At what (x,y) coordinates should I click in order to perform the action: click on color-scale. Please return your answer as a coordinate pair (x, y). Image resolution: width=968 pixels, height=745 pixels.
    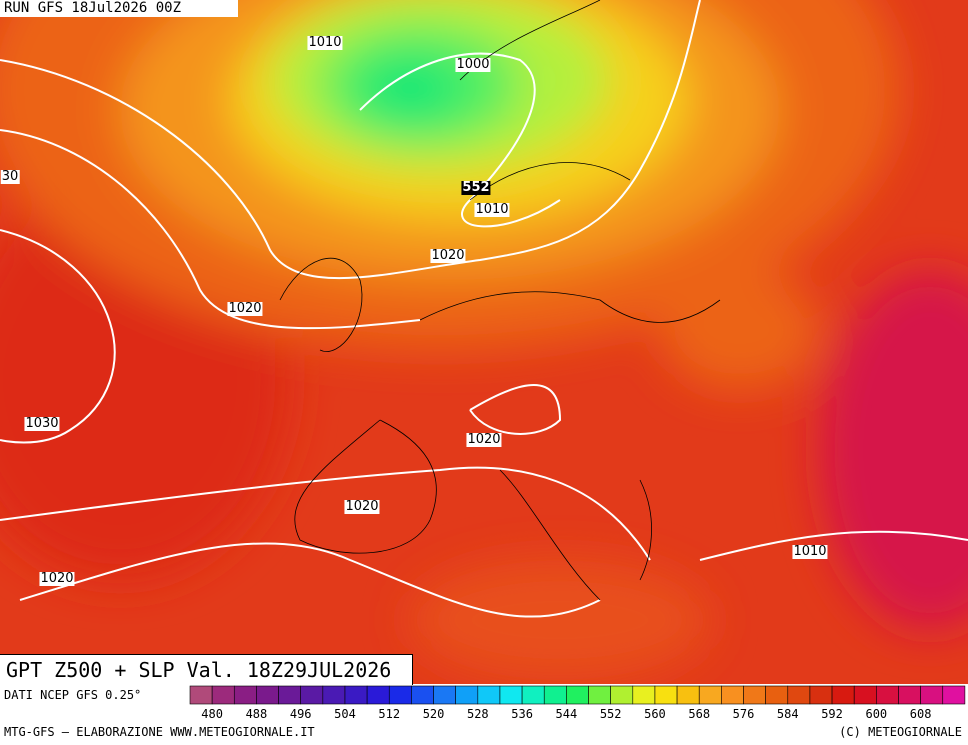
    Looking at the image, I should click on (577, 695).